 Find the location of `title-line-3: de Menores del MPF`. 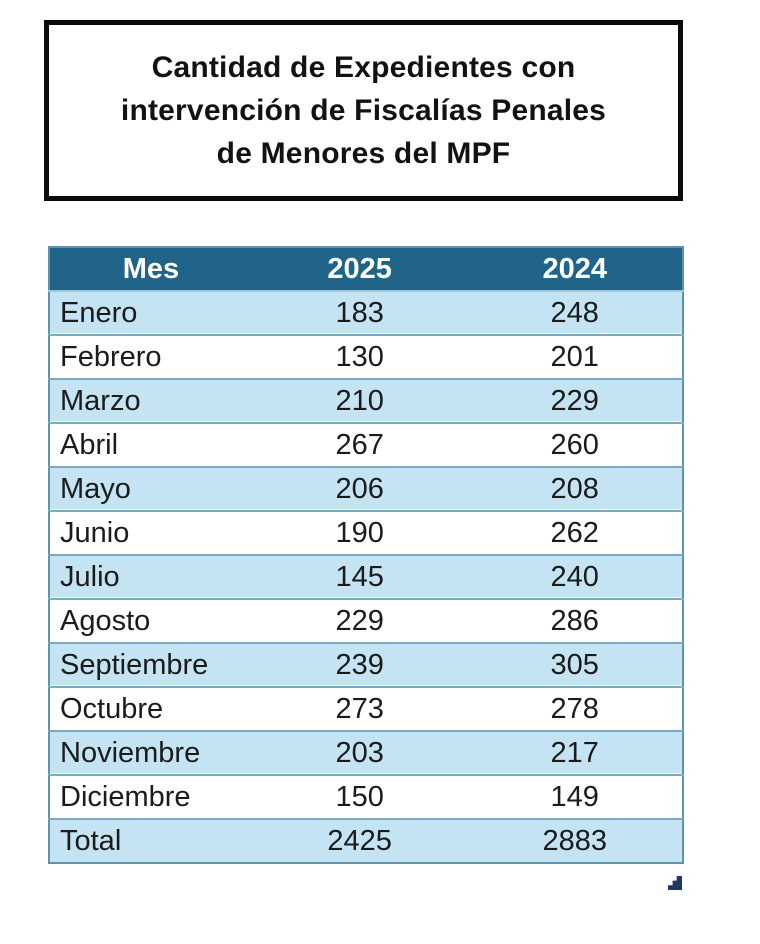

title-line-3: de Menores del MPF is located at coordinates (363, 153).